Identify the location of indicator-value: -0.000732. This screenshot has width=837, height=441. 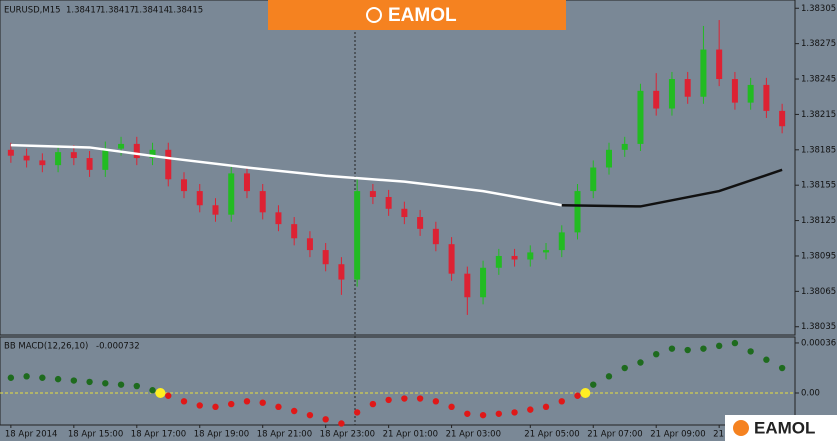
(118, 347).